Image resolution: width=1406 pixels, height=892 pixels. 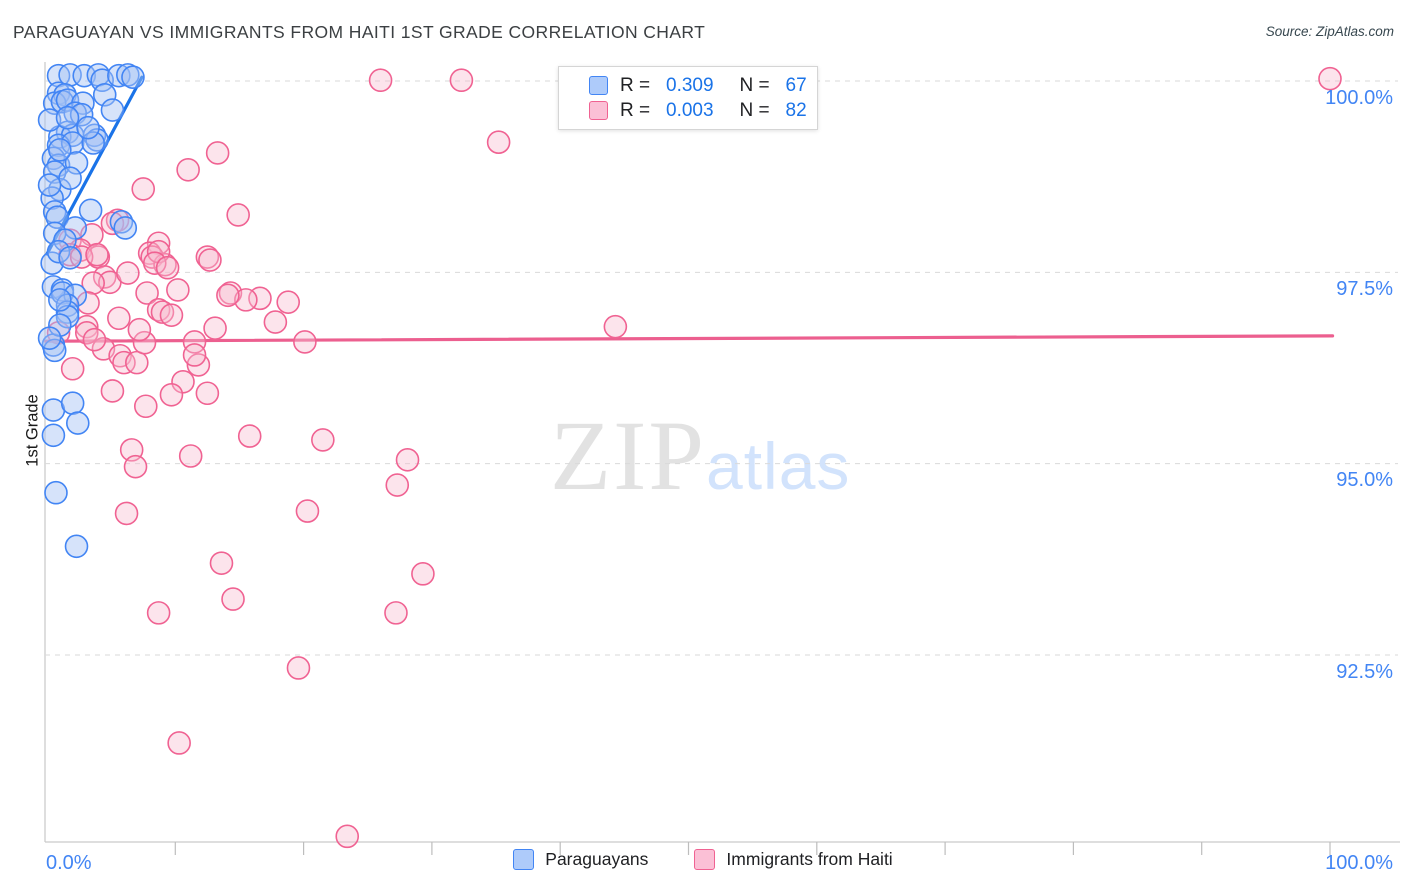 I want to click on r-label: R =, so click(x=635, y=85).